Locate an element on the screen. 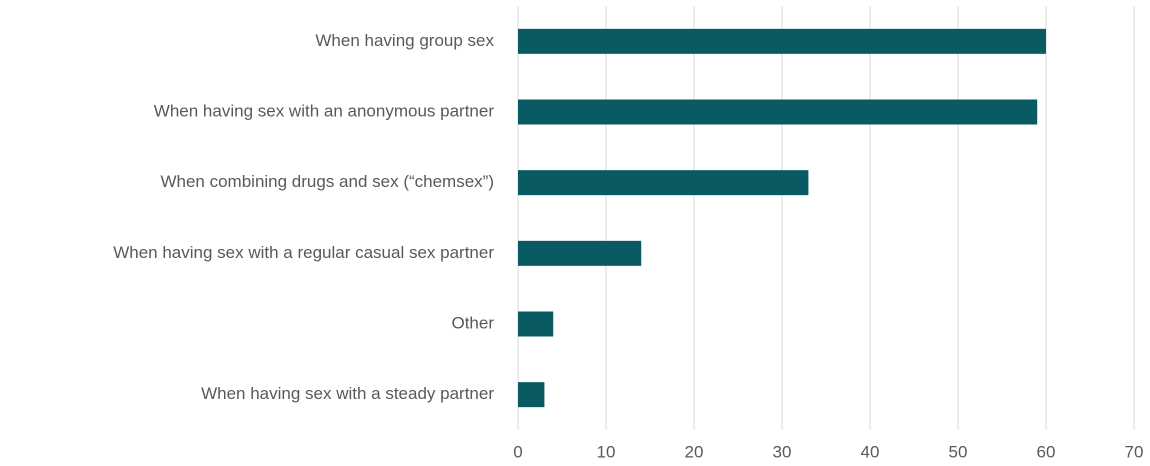  x-tick-label: 30 is located at coordinates (782, 451).